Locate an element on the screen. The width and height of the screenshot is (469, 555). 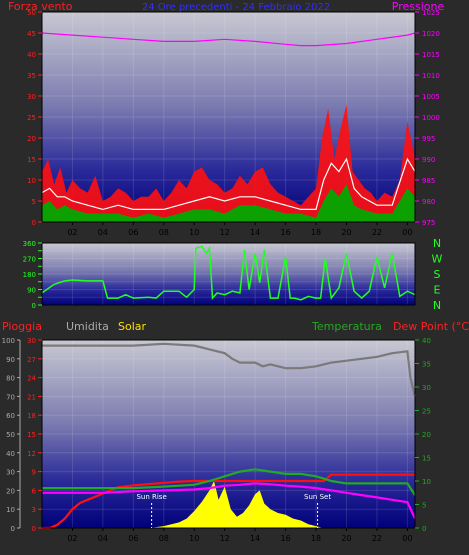
pressure-tick-label: 985 is located at coordinates (428, 181).